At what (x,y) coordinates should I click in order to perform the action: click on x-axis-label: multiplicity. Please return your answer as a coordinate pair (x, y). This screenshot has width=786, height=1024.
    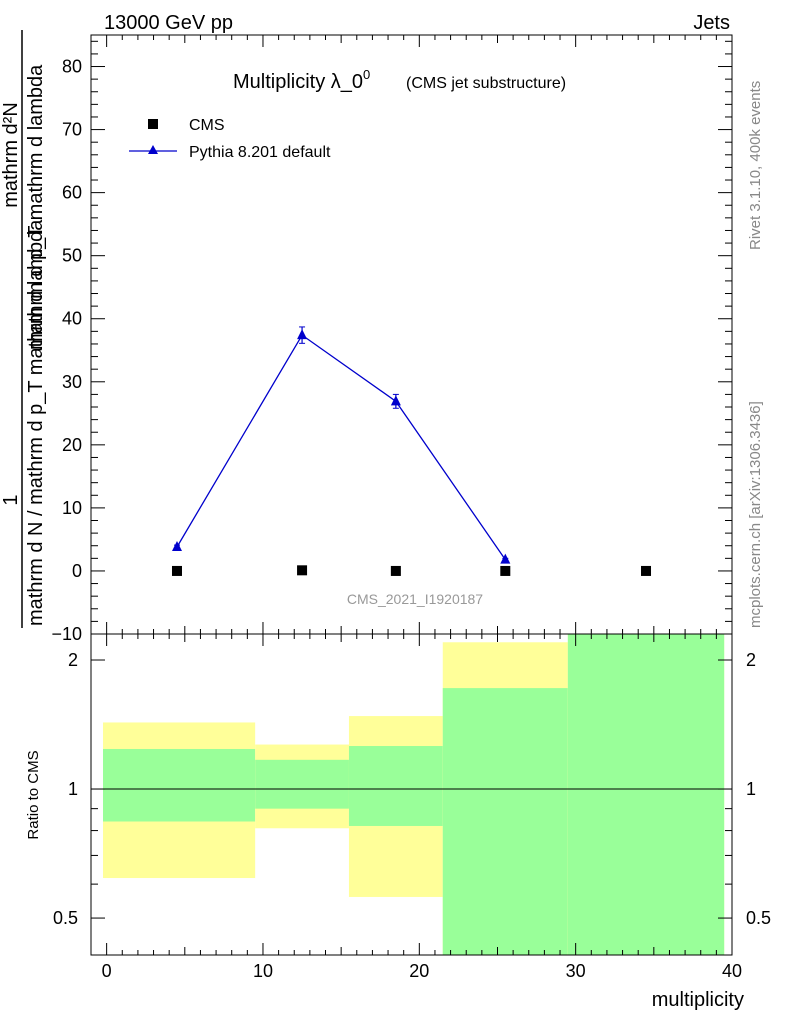
    Looking at the image, I should click on (698, 1000).